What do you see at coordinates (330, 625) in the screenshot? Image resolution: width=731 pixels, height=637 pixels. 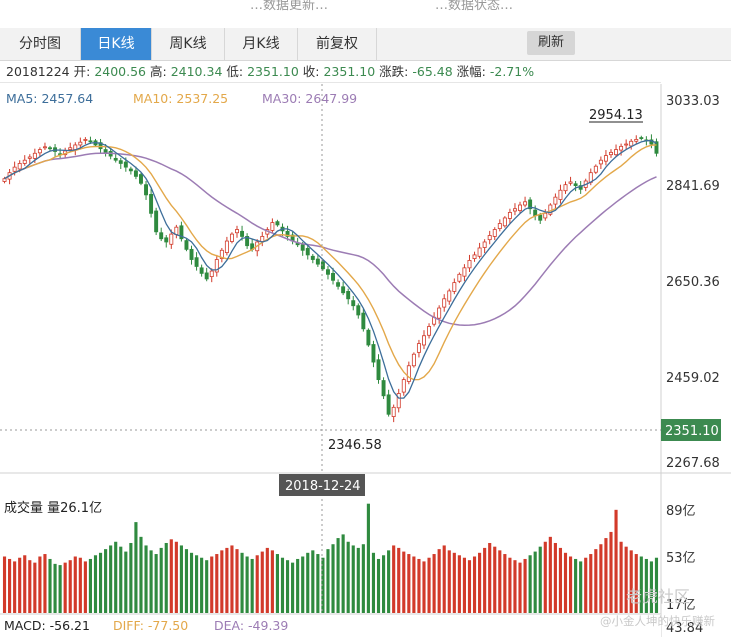 I see `macd-bar-bg` at bounding box center [330, 625].